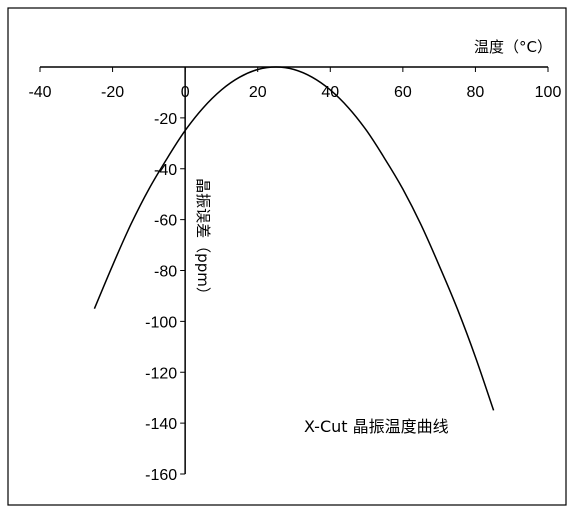  I want to click on y-tick-label: -120, so click(161, 373).